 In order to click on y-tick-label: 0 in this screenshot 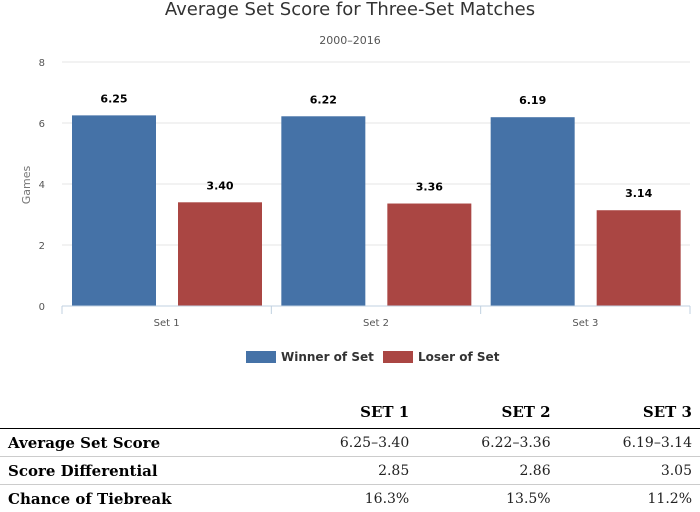, I will do `click(42, 307)`.